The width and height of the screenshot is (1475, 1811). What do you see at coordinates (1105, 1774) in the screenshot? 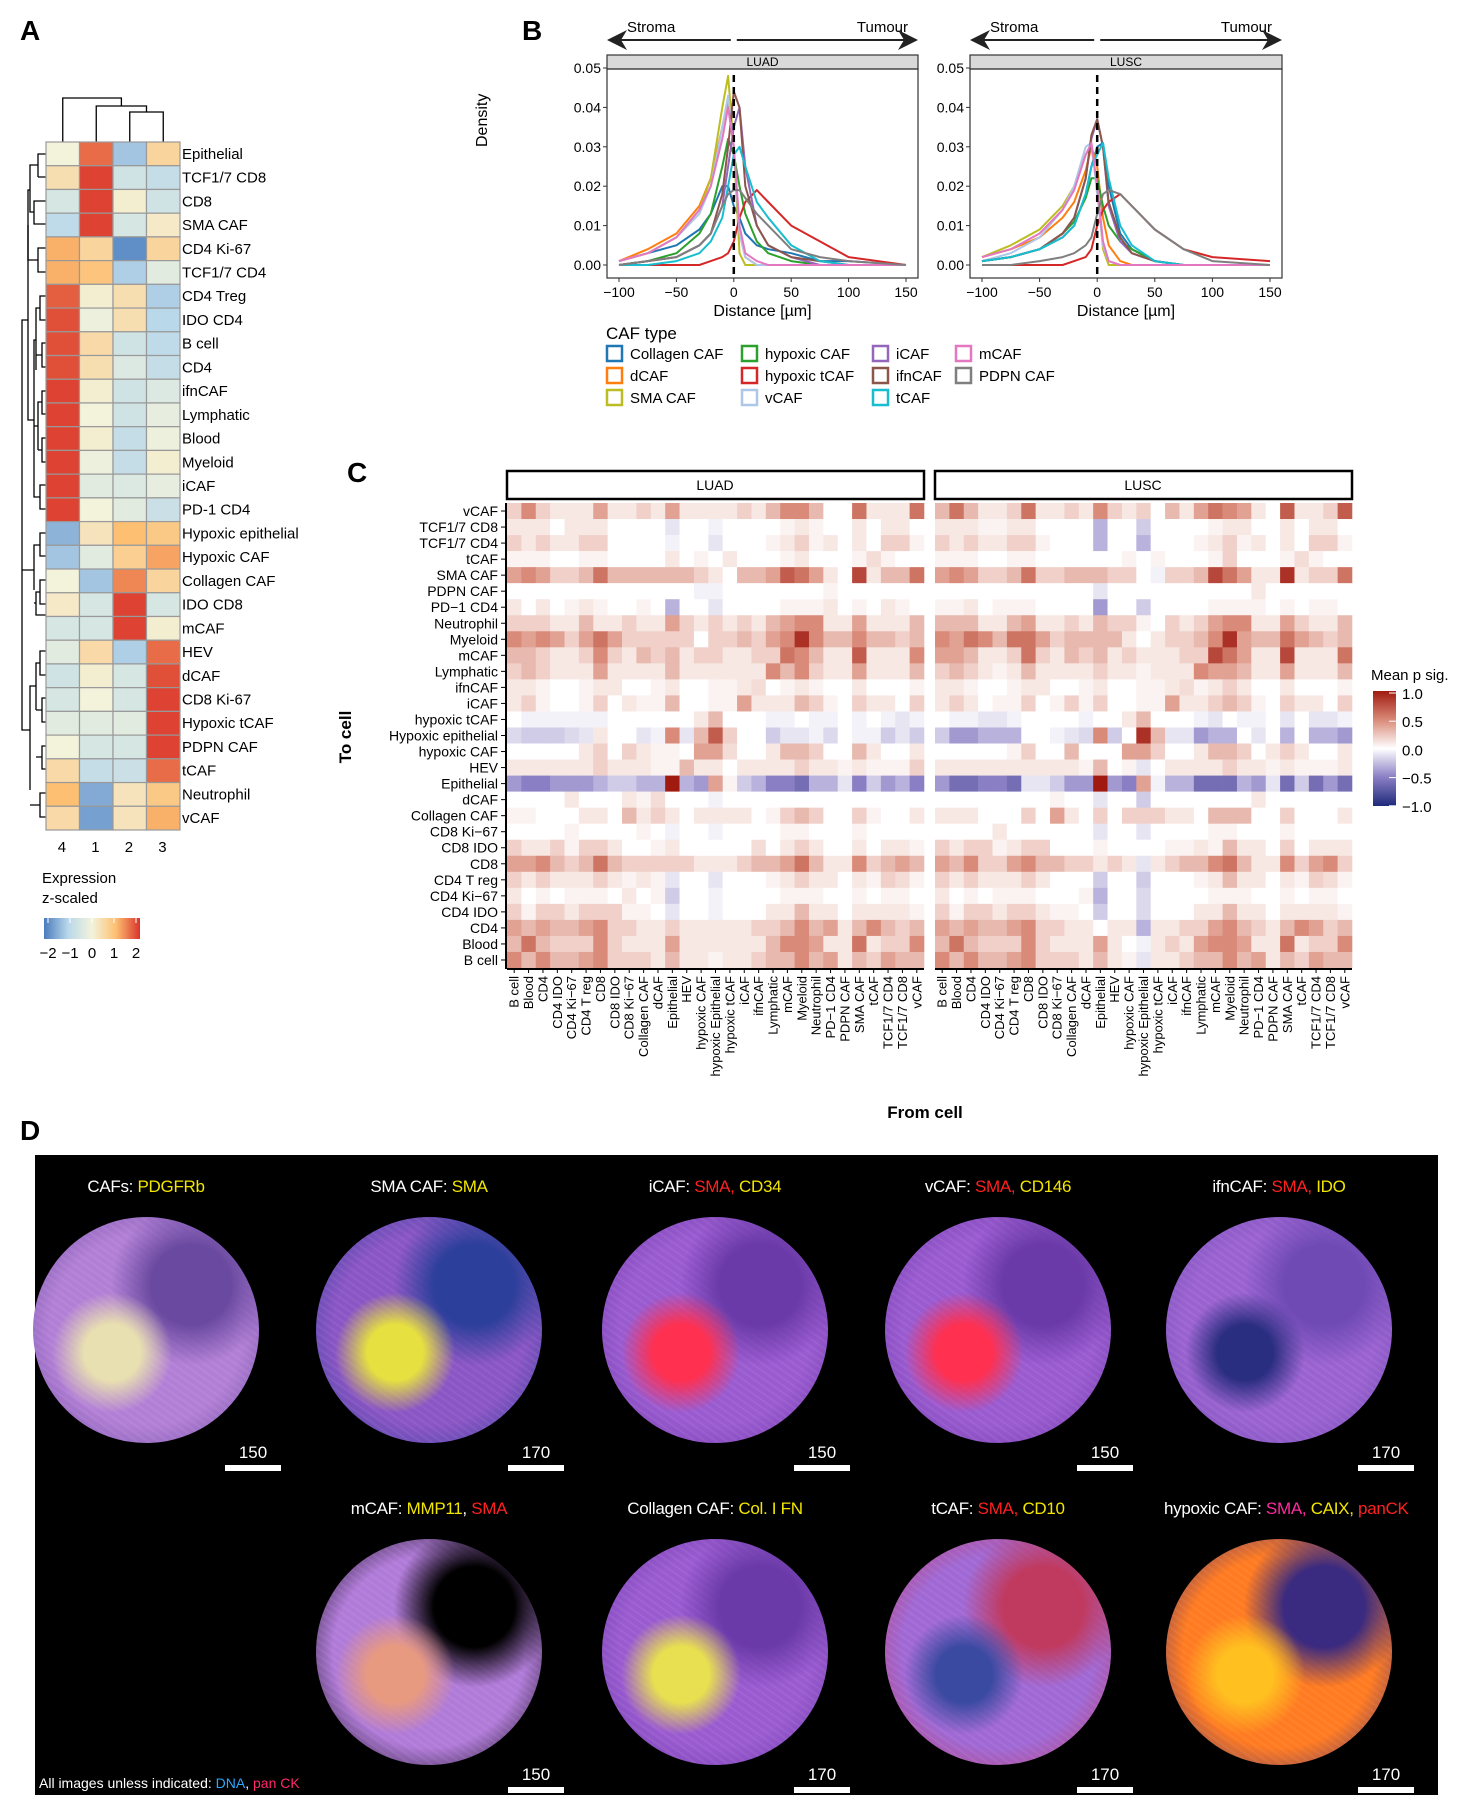
I see `scale-bar-label: 170` at bounding box center [1105, 1774].